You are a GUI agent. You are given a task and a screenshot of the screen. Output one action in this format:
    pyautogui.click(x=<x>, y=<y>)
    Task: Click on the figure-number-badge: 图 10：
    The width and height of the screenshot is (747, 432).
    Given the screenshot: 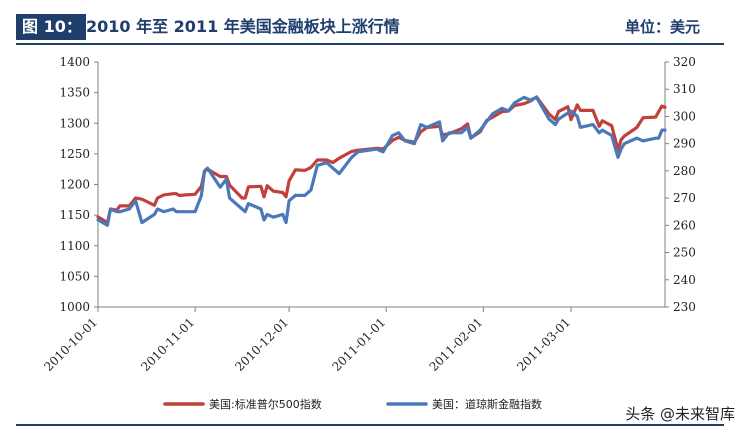 What is the action you would take?
    pyautogui.click(x=51, y=27)
    